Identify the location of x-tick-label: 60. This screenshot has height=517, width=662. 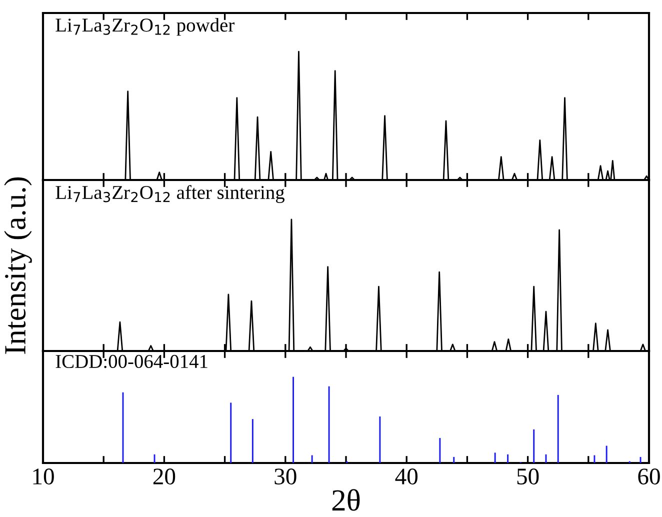
(649, 476).